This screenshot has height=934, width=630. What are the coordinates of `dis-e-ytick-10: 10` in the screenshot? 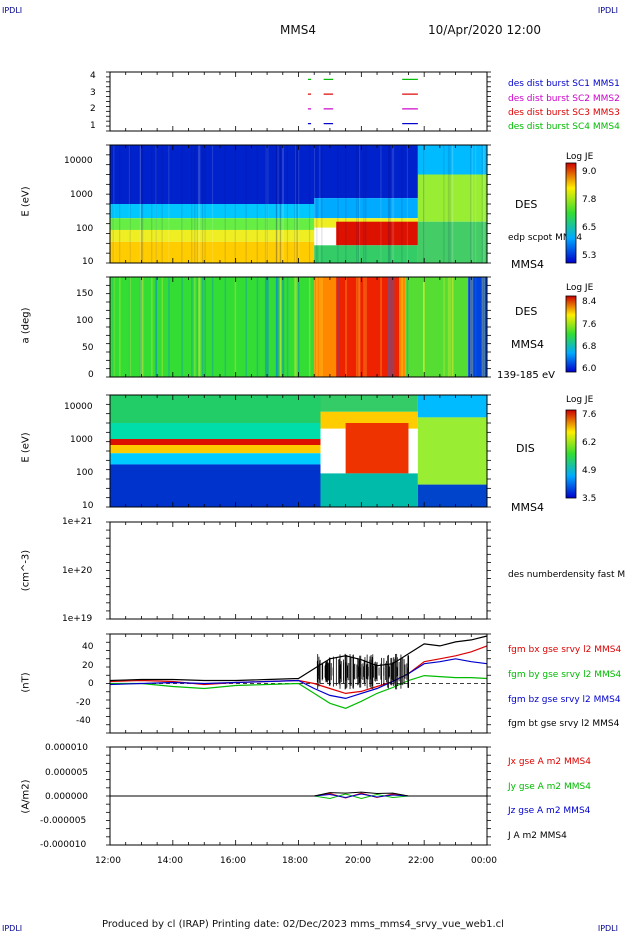 It's located at (88, 506).